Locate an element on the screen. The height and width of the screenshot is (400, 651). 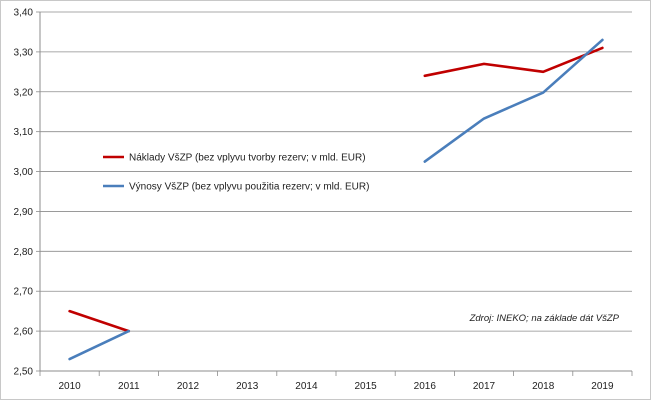
x-tick-label: 2013 is located at coordinates (247, 386).